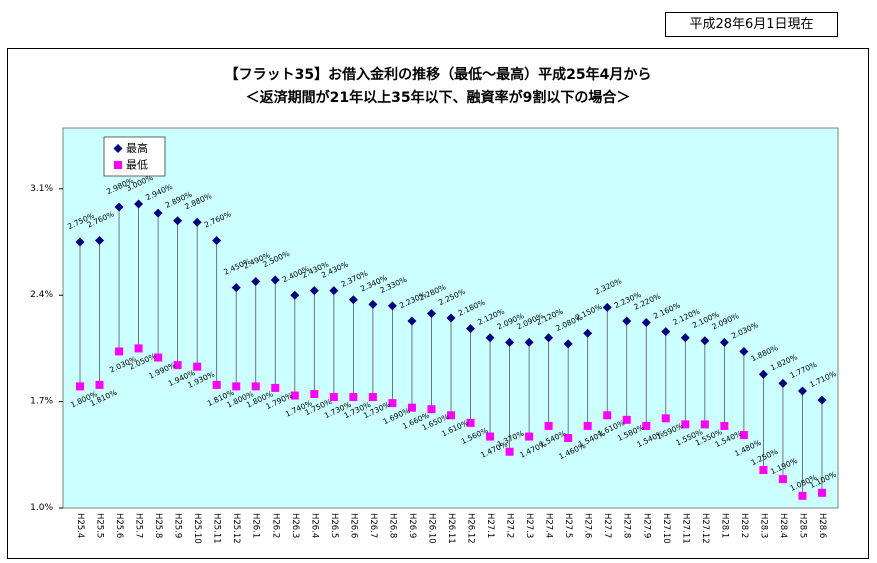 The height and width of the screenshot is (563, 877). Describe the element at coordinates (41, 508) in the screenshot. I see `y-tick-label: 1.0%` at that location.